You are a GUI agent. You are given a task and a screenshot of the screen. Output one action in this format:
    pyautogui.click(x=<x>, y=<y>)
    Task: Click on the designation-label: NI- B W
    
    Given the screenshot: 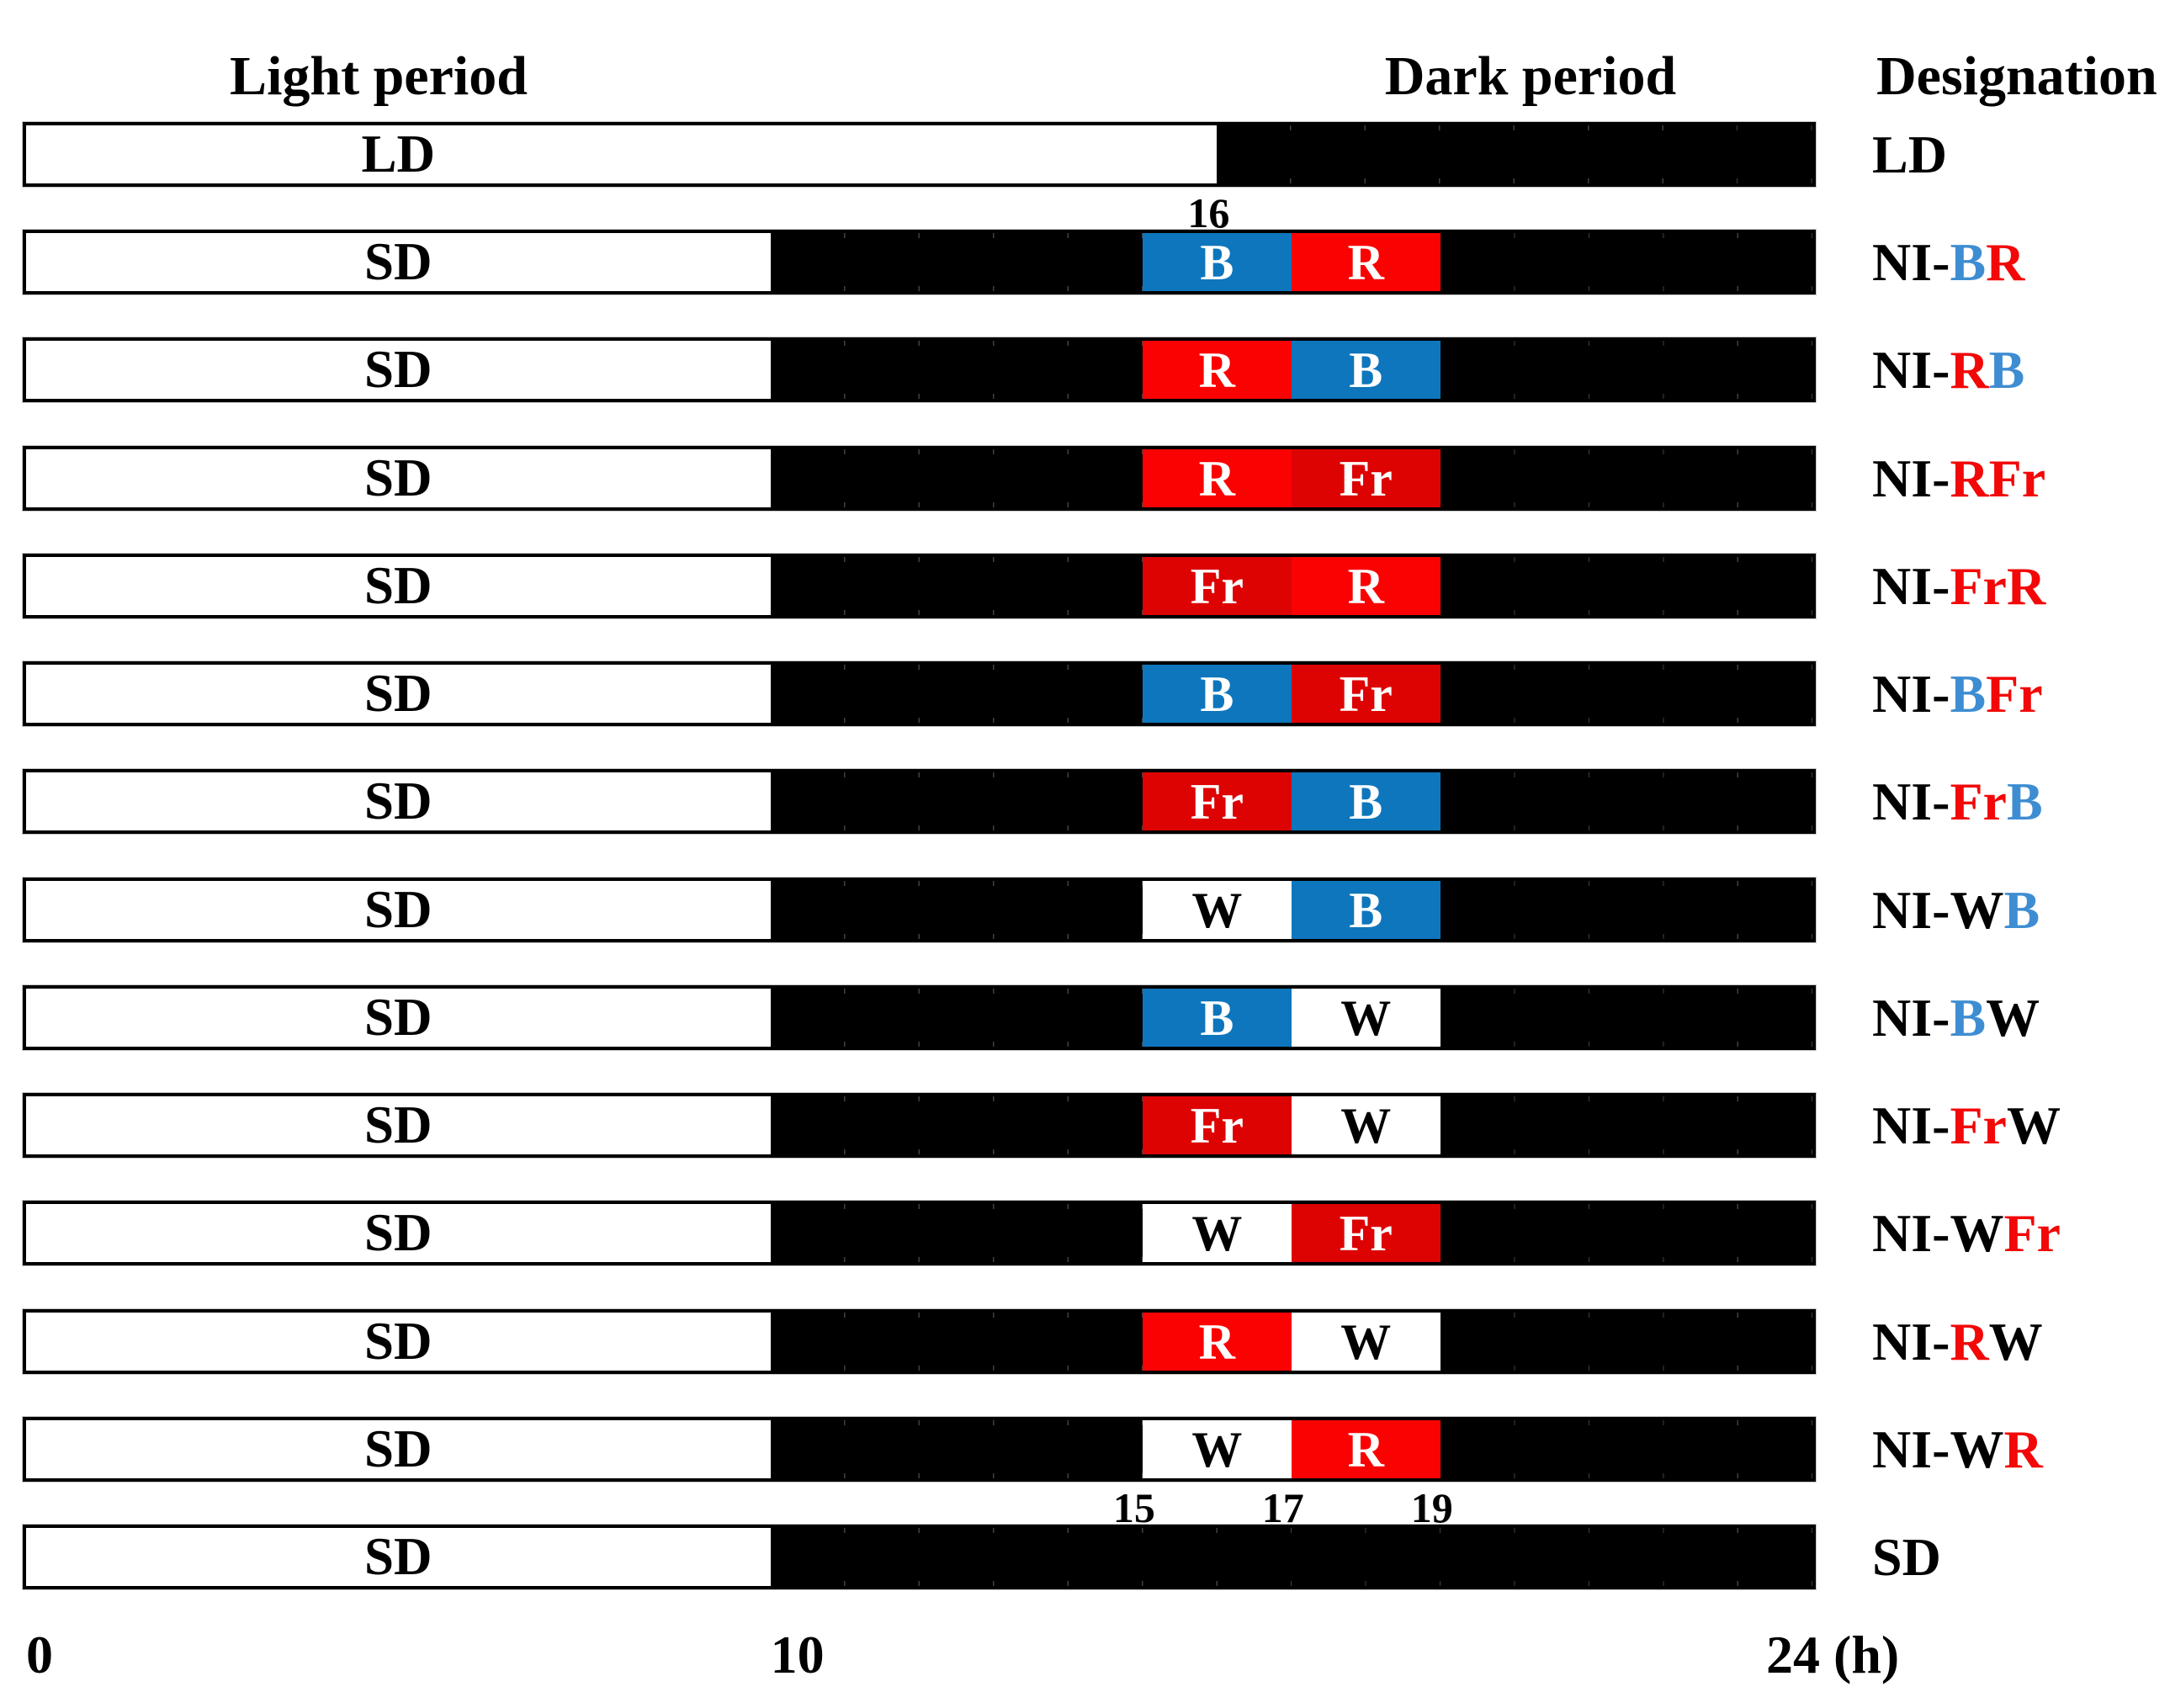 What is the action you would take?
    pyautogui.click(x=1956, y=1017)
    